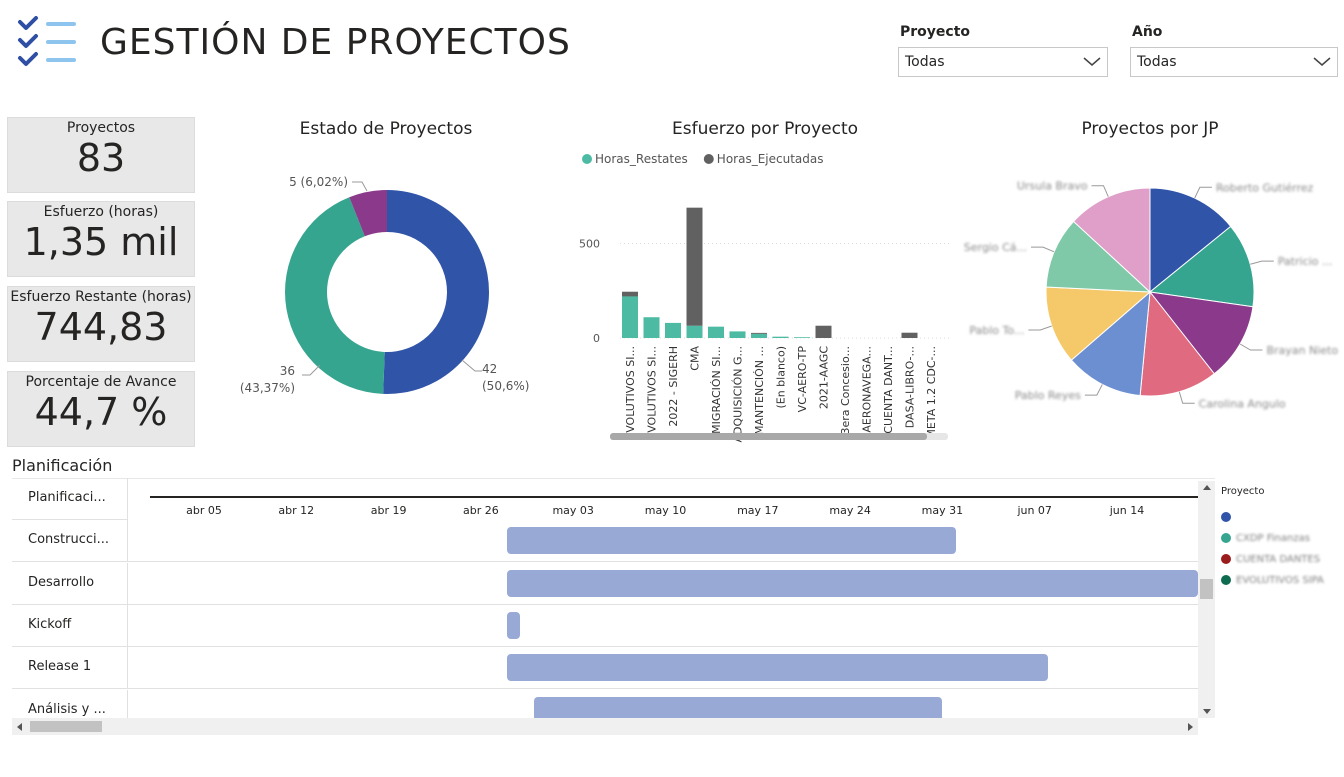  I want to click on gantt-legend-item: CUENTA DANTES, so click(1270, 559).